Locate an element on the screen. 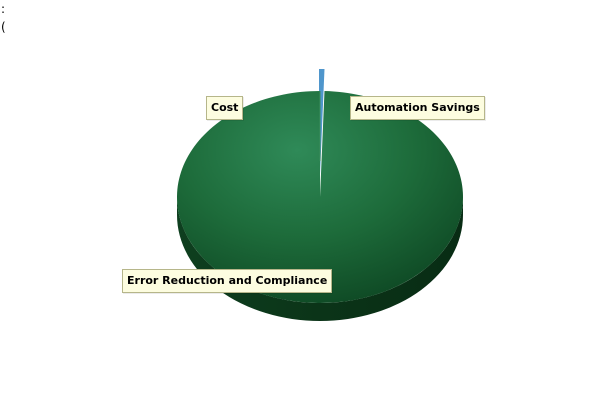 The image size is (600, 400). pie-slice is located at coordinates (322, 122).